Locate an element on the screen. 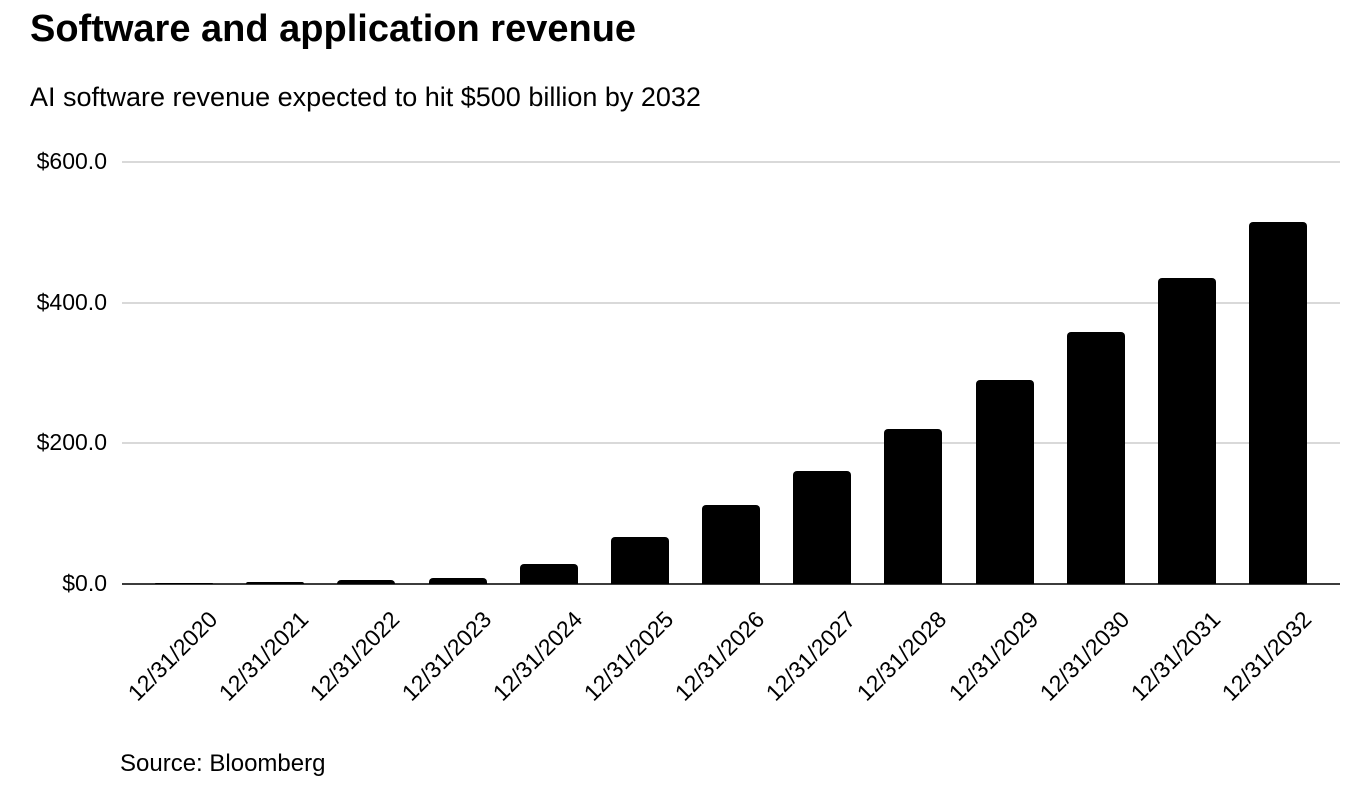 Image resolution: width=1350 pixels, height=808 pixels. bar-2025 is located at coordinates (640, 560).